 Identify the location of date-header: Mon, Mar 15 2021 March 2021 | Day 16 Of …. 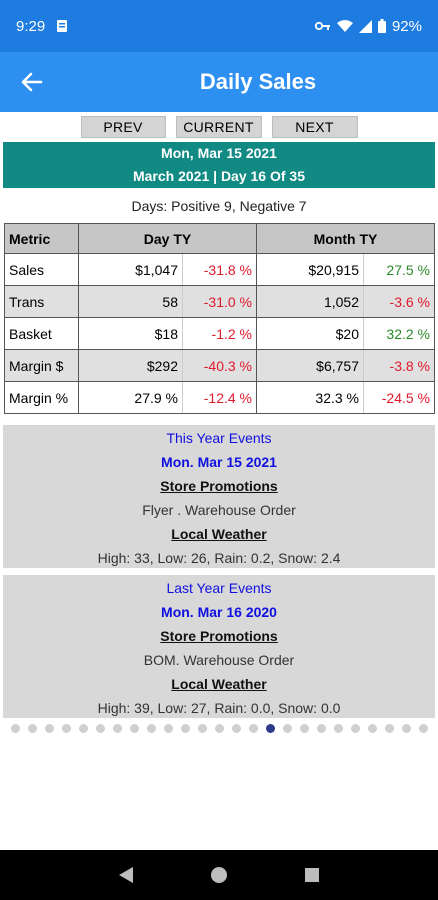
(219, 165).